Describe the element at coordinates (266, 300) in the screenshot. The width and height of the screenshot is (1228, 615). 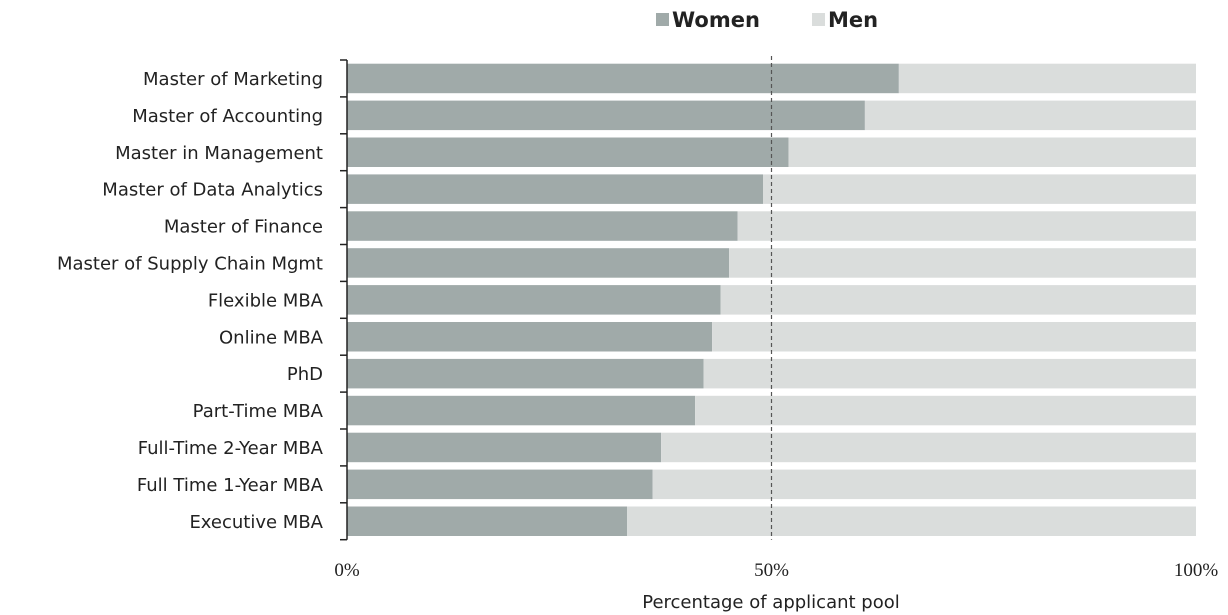
I see `category-label-flexible-mba: Flexible MBA` at that location.